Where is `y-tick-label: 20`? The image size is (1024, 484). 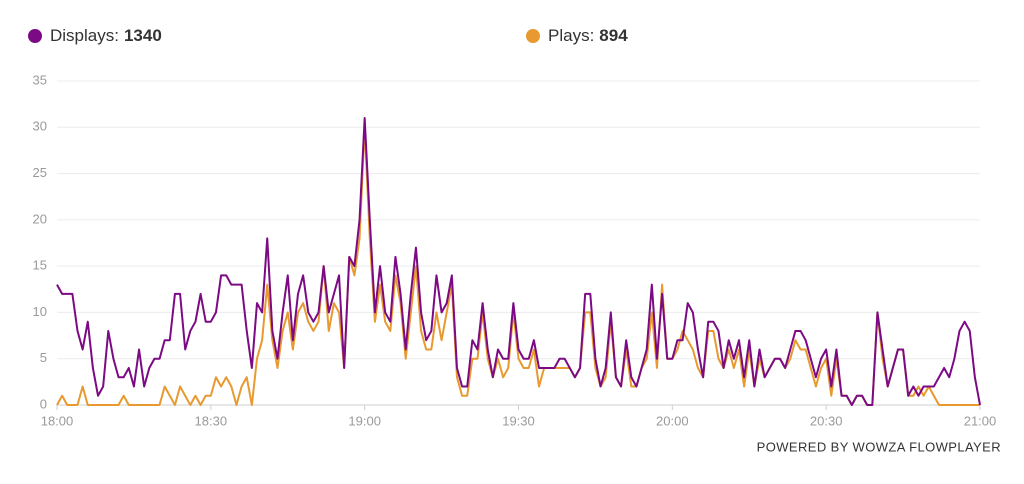
y-tick-label: 20 is located at coordinates (40, 218).